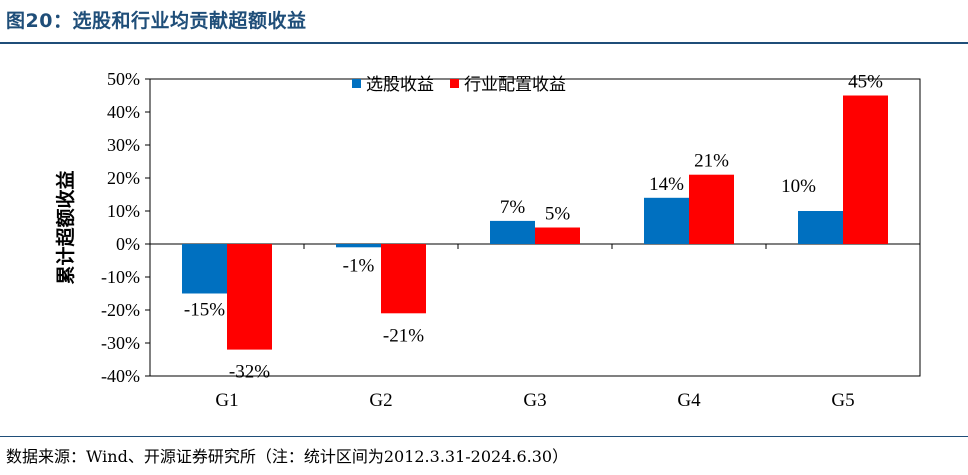  What do you see at coordinates (120, 343) in the screenshot?
I see `y-tick-label: -30%` at bounding box center [120, 343].